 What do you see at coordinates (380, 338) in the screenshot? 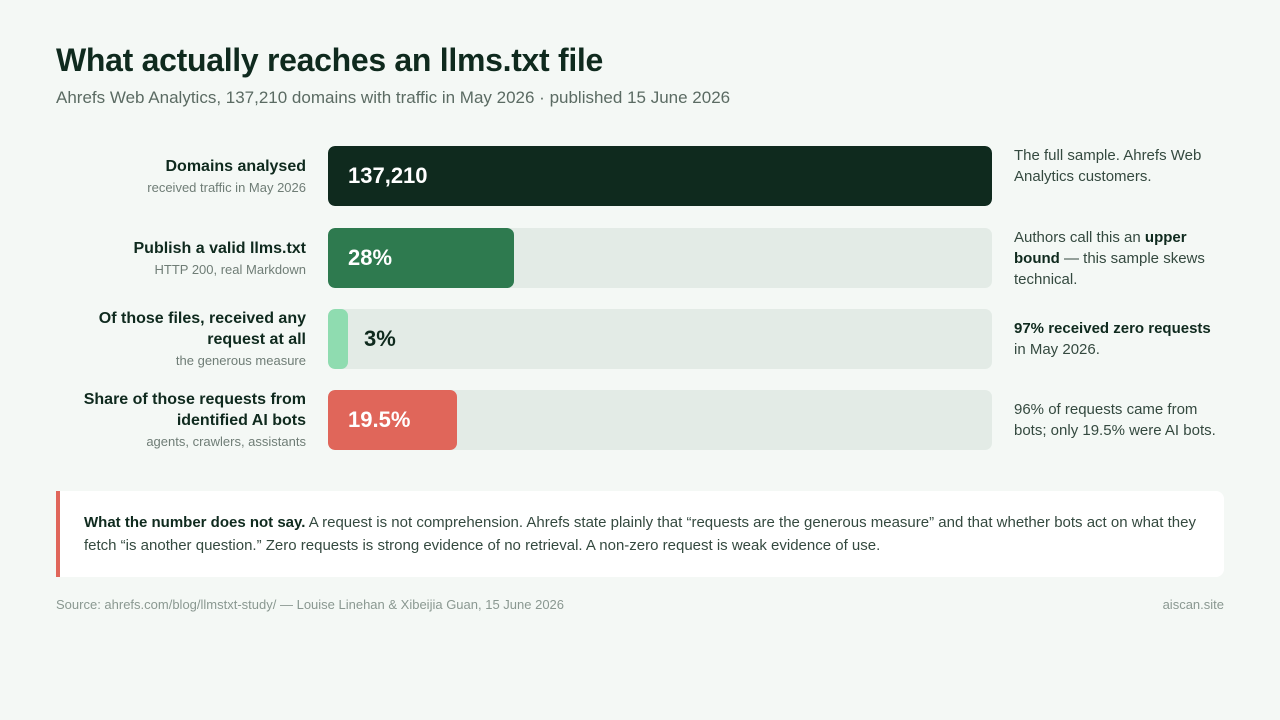
I see `bar-value-label: 3%` at bounding box center [380, 338].